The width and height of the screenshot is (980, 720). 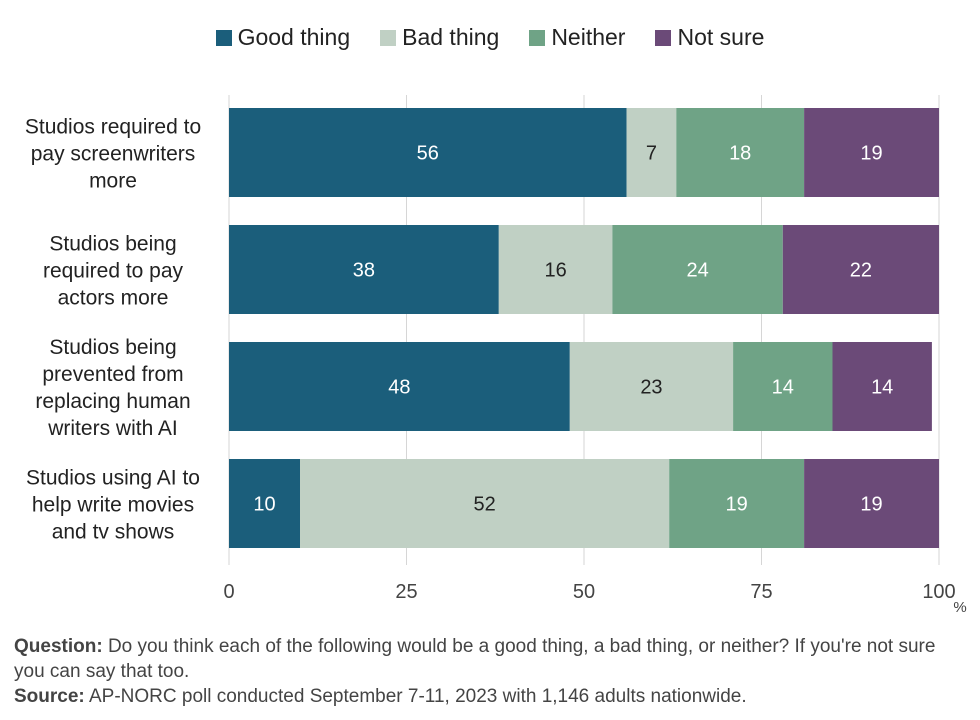 I want to click on legend-label-1: Bad thing, so click(x=451, y=37).